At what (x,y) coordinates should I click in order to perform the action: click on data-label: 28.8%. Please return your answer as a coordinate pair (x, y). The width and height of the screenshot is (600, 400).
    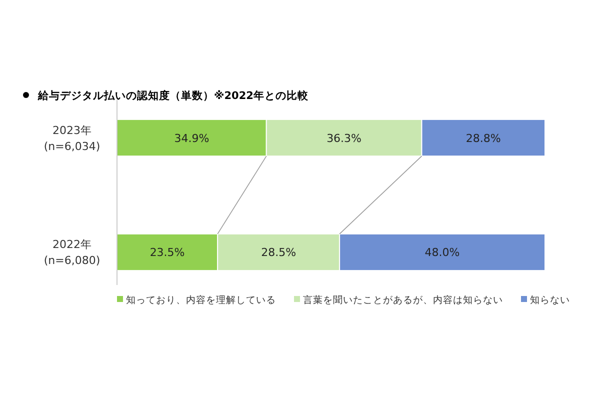
    Looking at the image, I should click on (483, 138).